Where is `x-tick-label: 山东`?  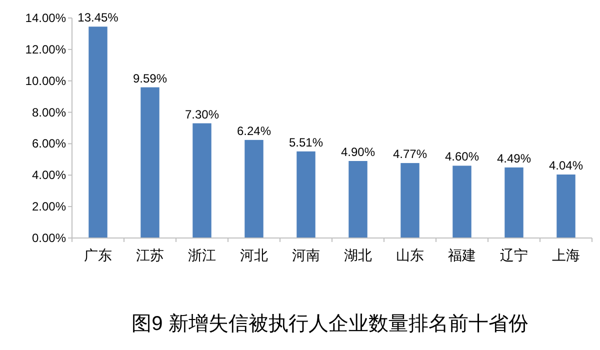 x-tick-label: 山东 is located at coordinates (410, 255).